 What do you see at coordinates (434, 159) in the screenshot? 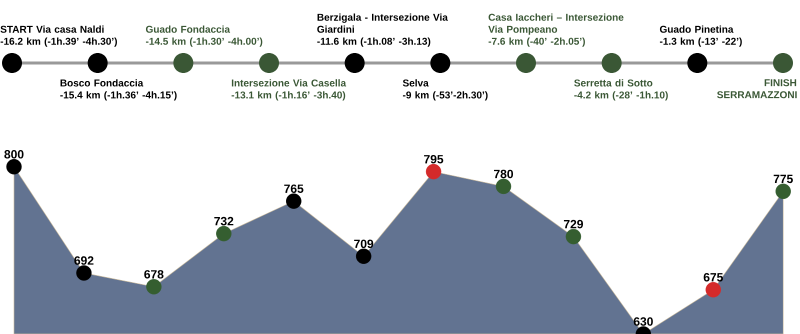
I see `data-label: 795` at bounding box center [434, 159].